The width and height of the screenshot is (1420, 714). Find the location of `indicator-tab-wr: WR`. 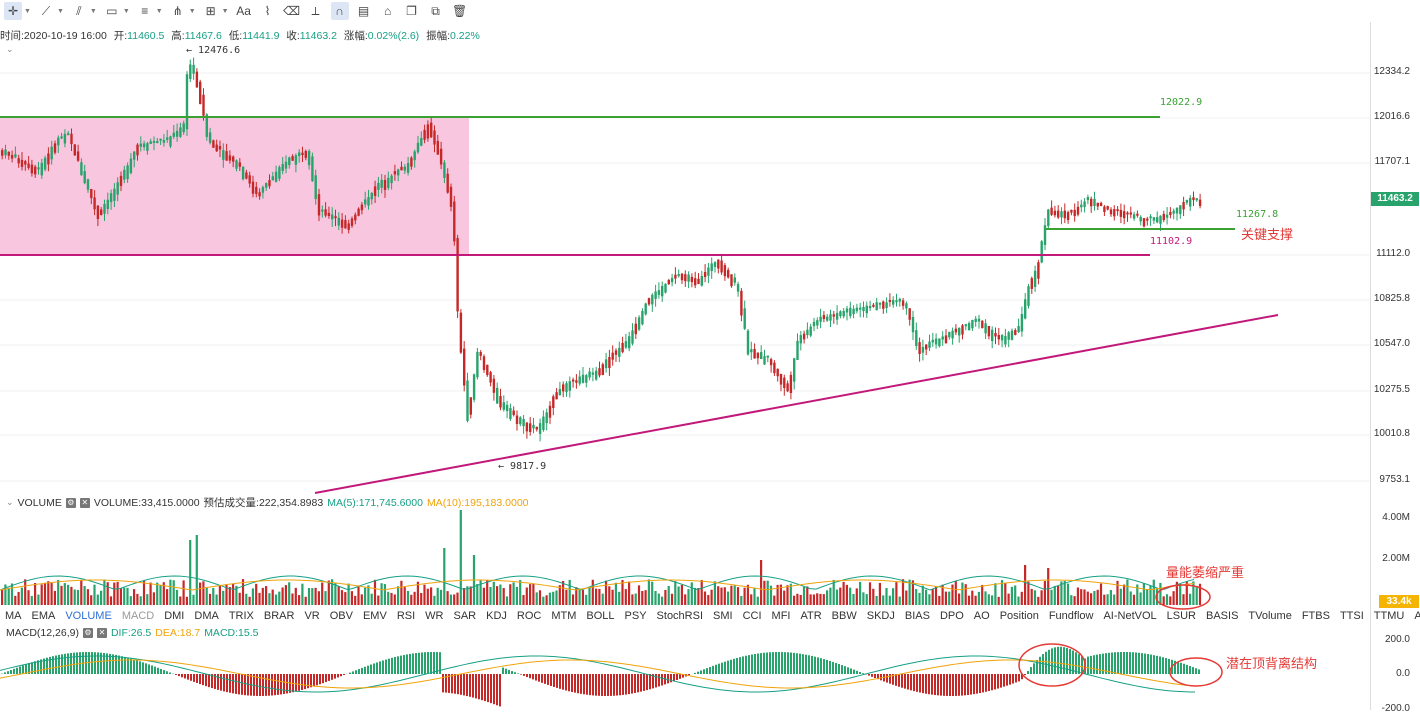

indicator-tab-wr: WR is located at coordinates (434, 616).